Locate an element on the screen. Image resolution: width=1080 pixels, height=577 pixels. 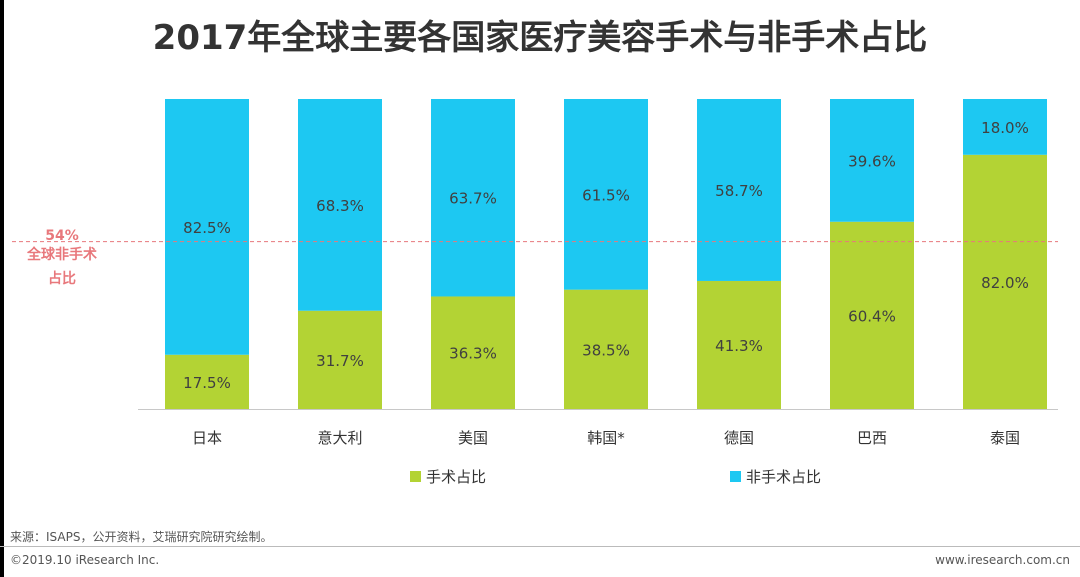
data-label: 39.6% is located at coordinates (872, 161).